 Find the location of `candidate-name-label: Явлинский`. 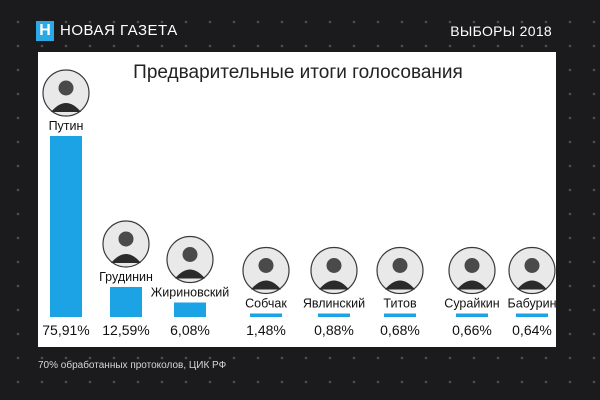

candidate-name-label: Явлинский is located at coordinates (334, 304).